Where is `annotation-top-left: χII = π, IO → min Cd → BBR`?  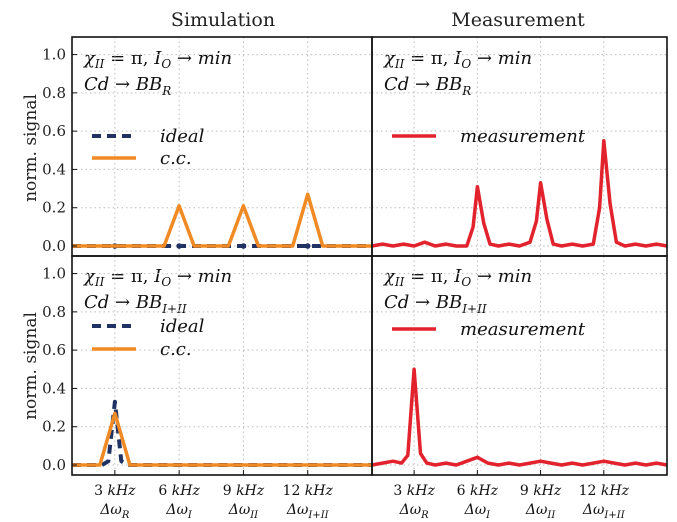
annotation-top-left: χII = π, IO → min Cd → BBR is located at coordinates (157, 73).